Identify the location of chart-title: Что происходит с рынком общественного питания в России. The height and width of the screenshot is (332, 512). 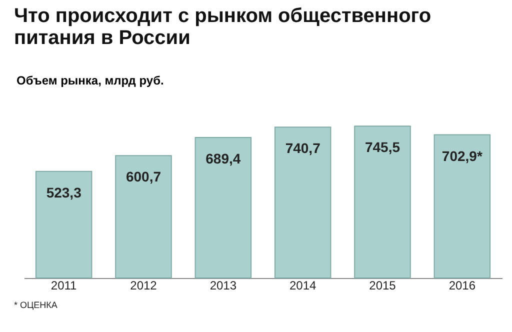
(223, 27).